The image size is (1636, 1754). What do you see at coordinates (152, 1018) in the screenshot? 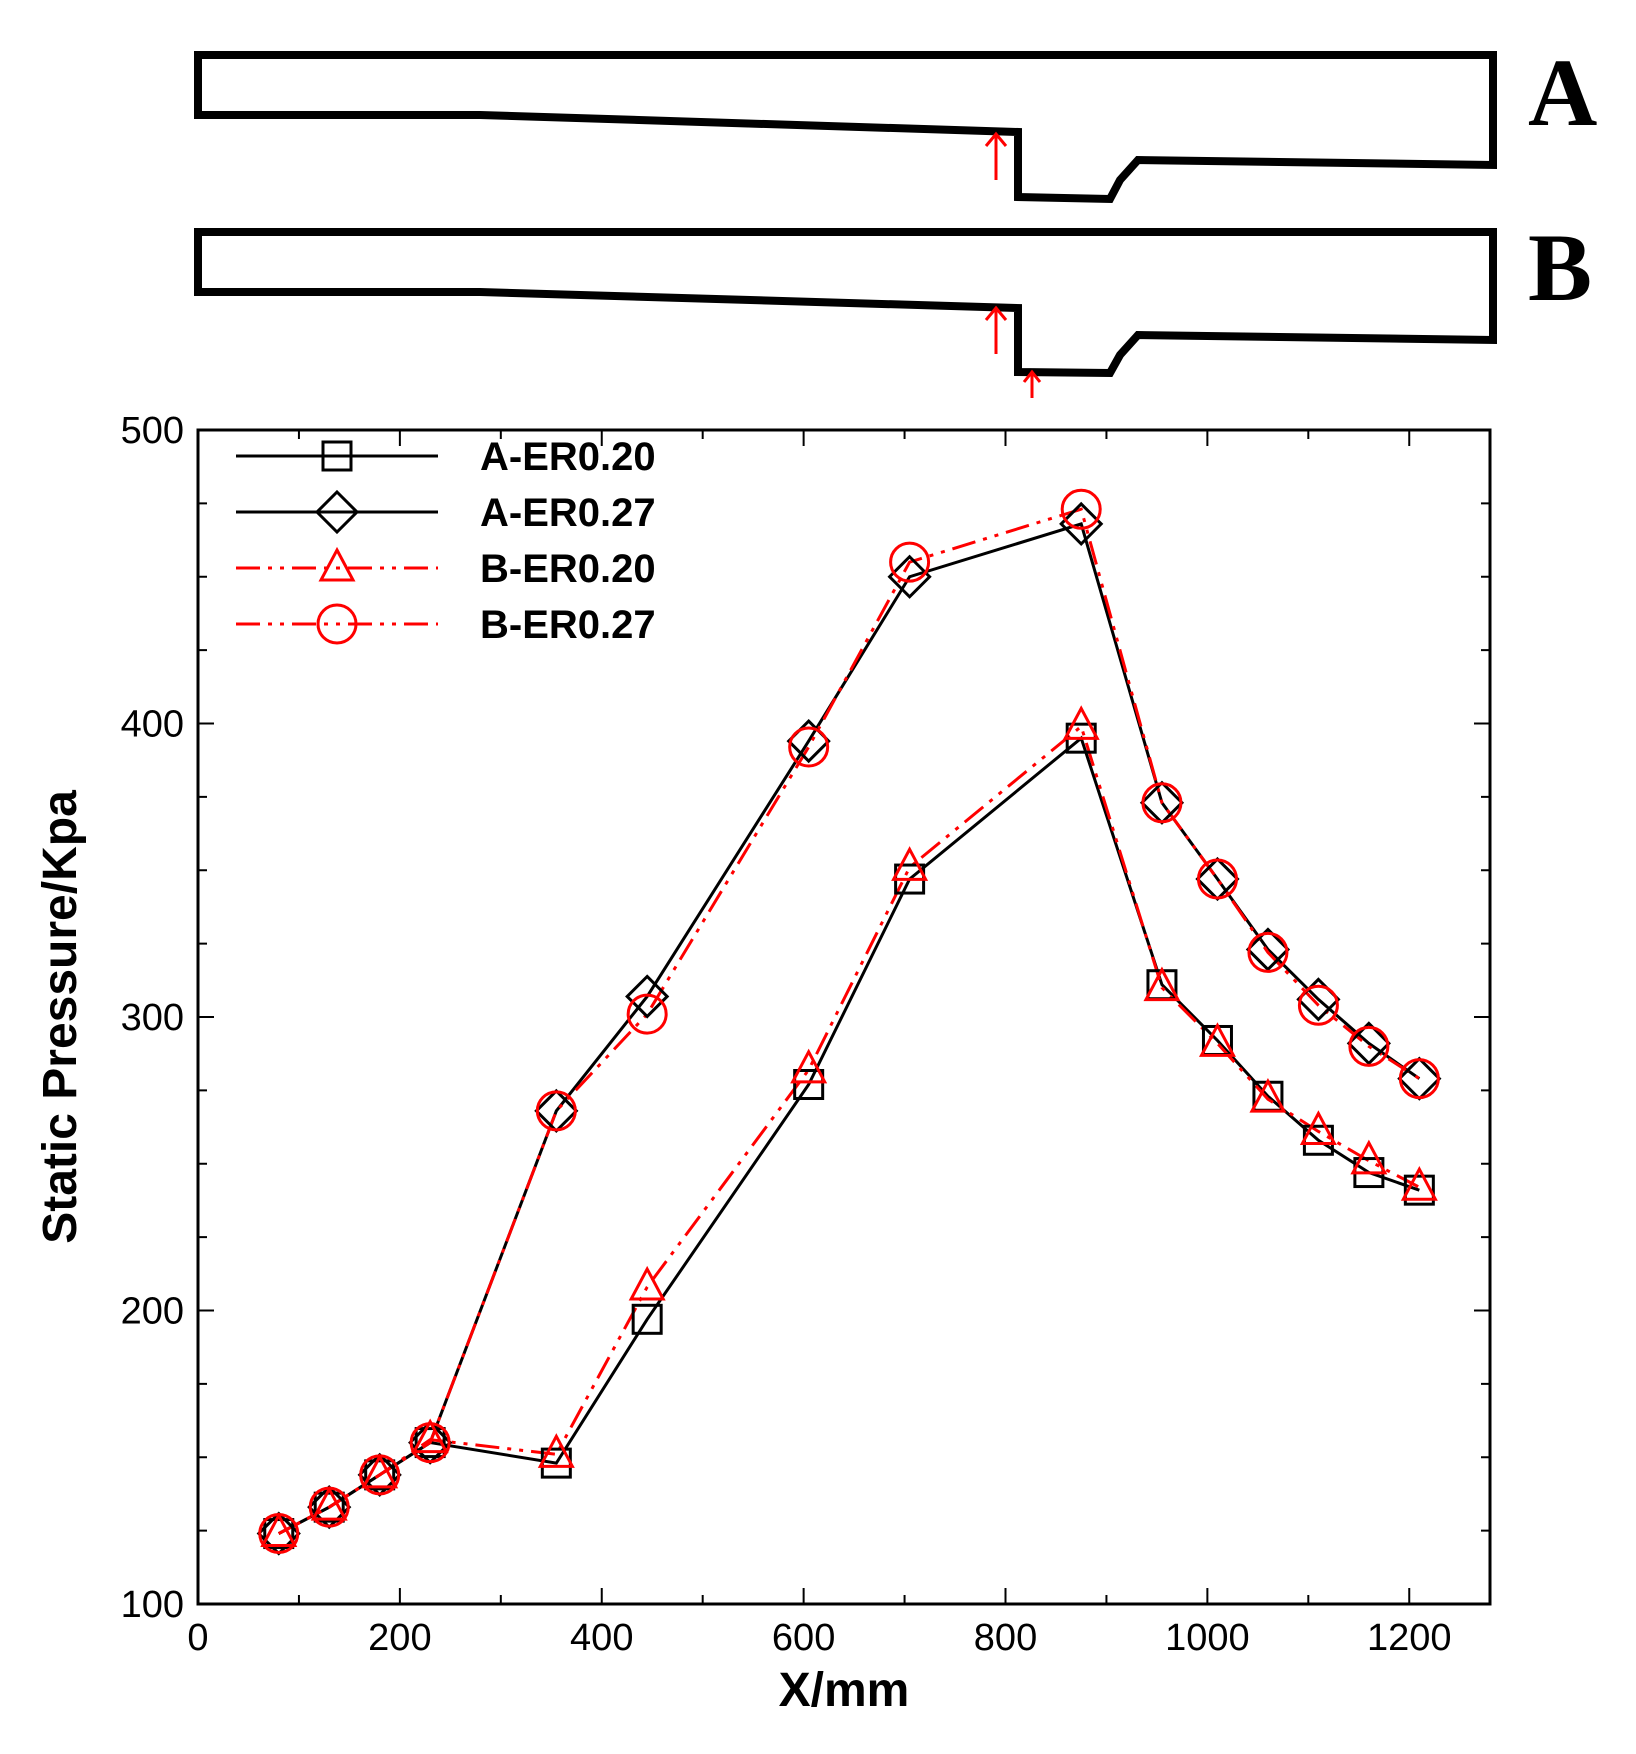
I see `y-tick-label: 300` at bounding box center [152, 1018].